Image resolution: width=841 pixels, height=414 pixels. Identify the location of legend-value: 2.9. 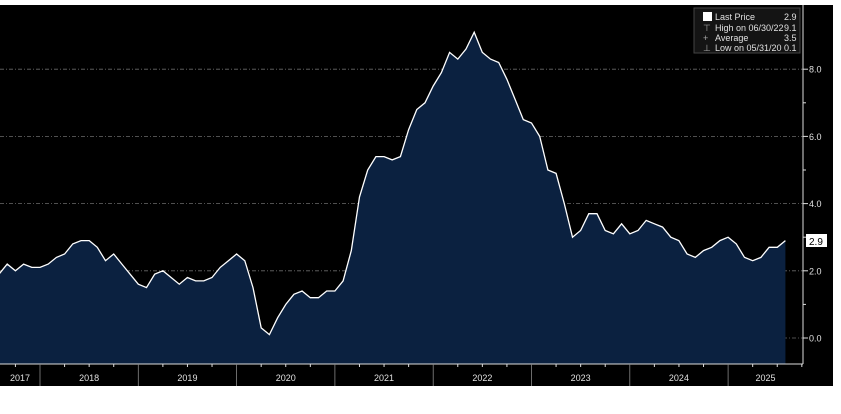
(790, 17).